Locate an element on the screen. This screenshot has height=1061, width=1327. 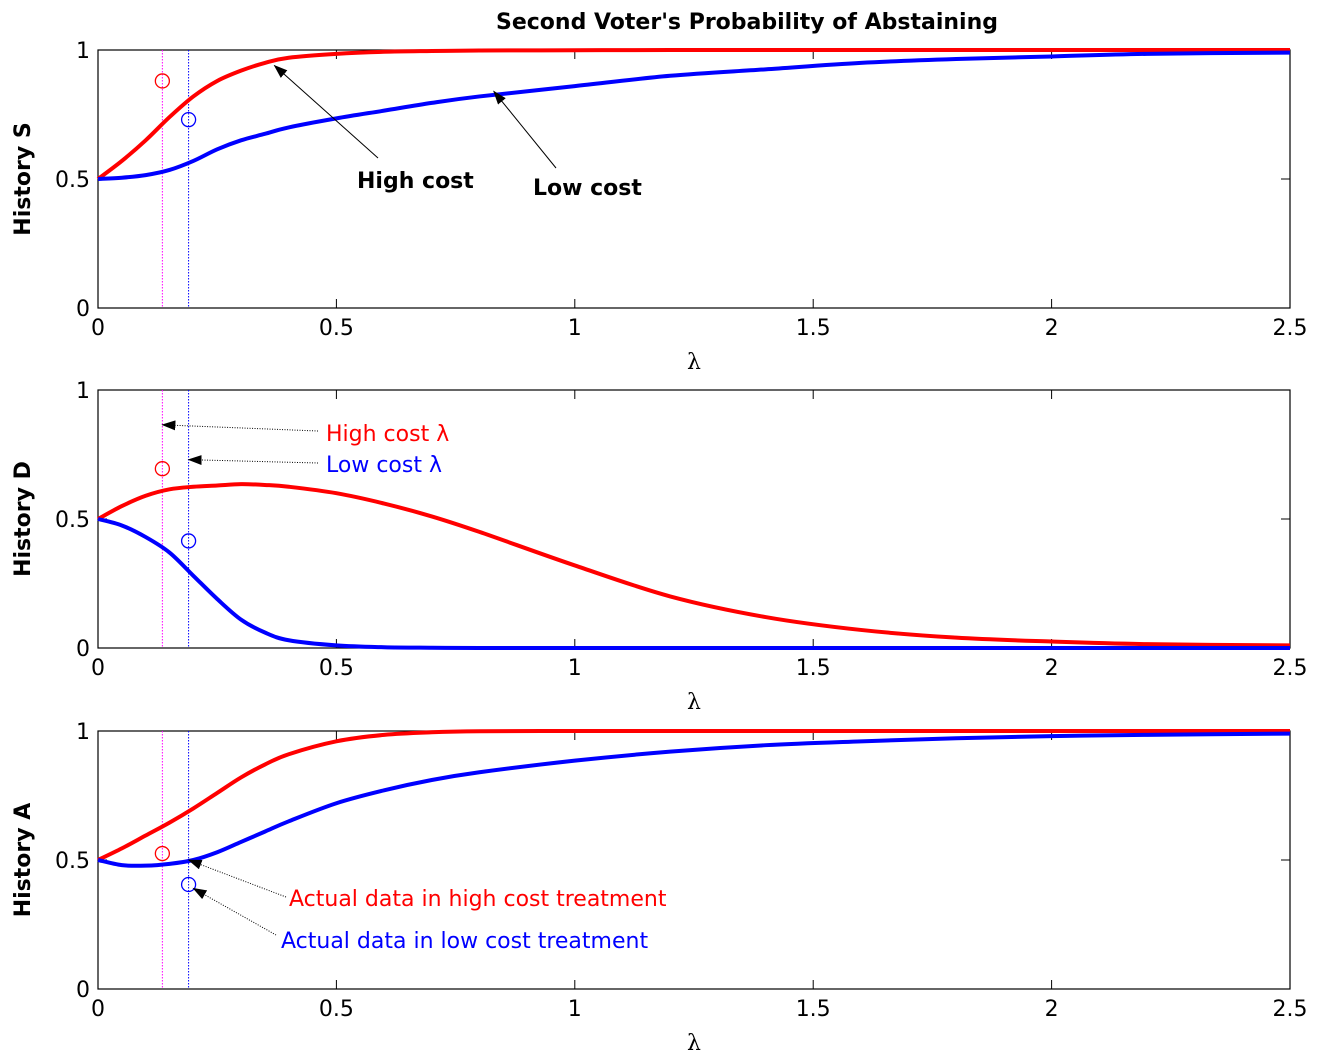
y-axis-label: History A is located at coordinates (23, 860).